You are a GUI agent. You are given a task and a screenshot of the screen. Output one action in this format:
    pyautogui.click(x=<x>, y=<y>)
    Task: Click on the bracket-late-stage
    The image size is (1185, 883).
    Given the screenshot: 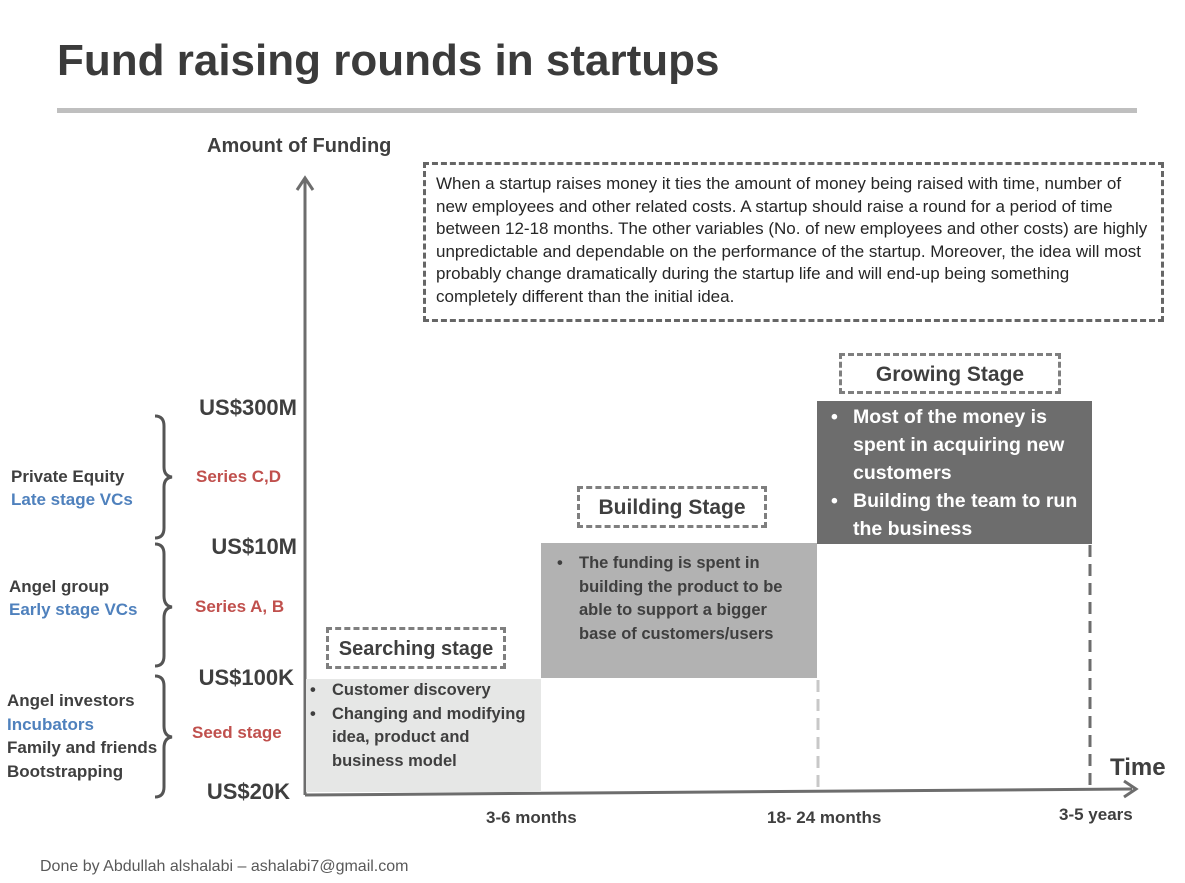 What is the action you would take?
    pyautogui.click(x=163, y=477)
    